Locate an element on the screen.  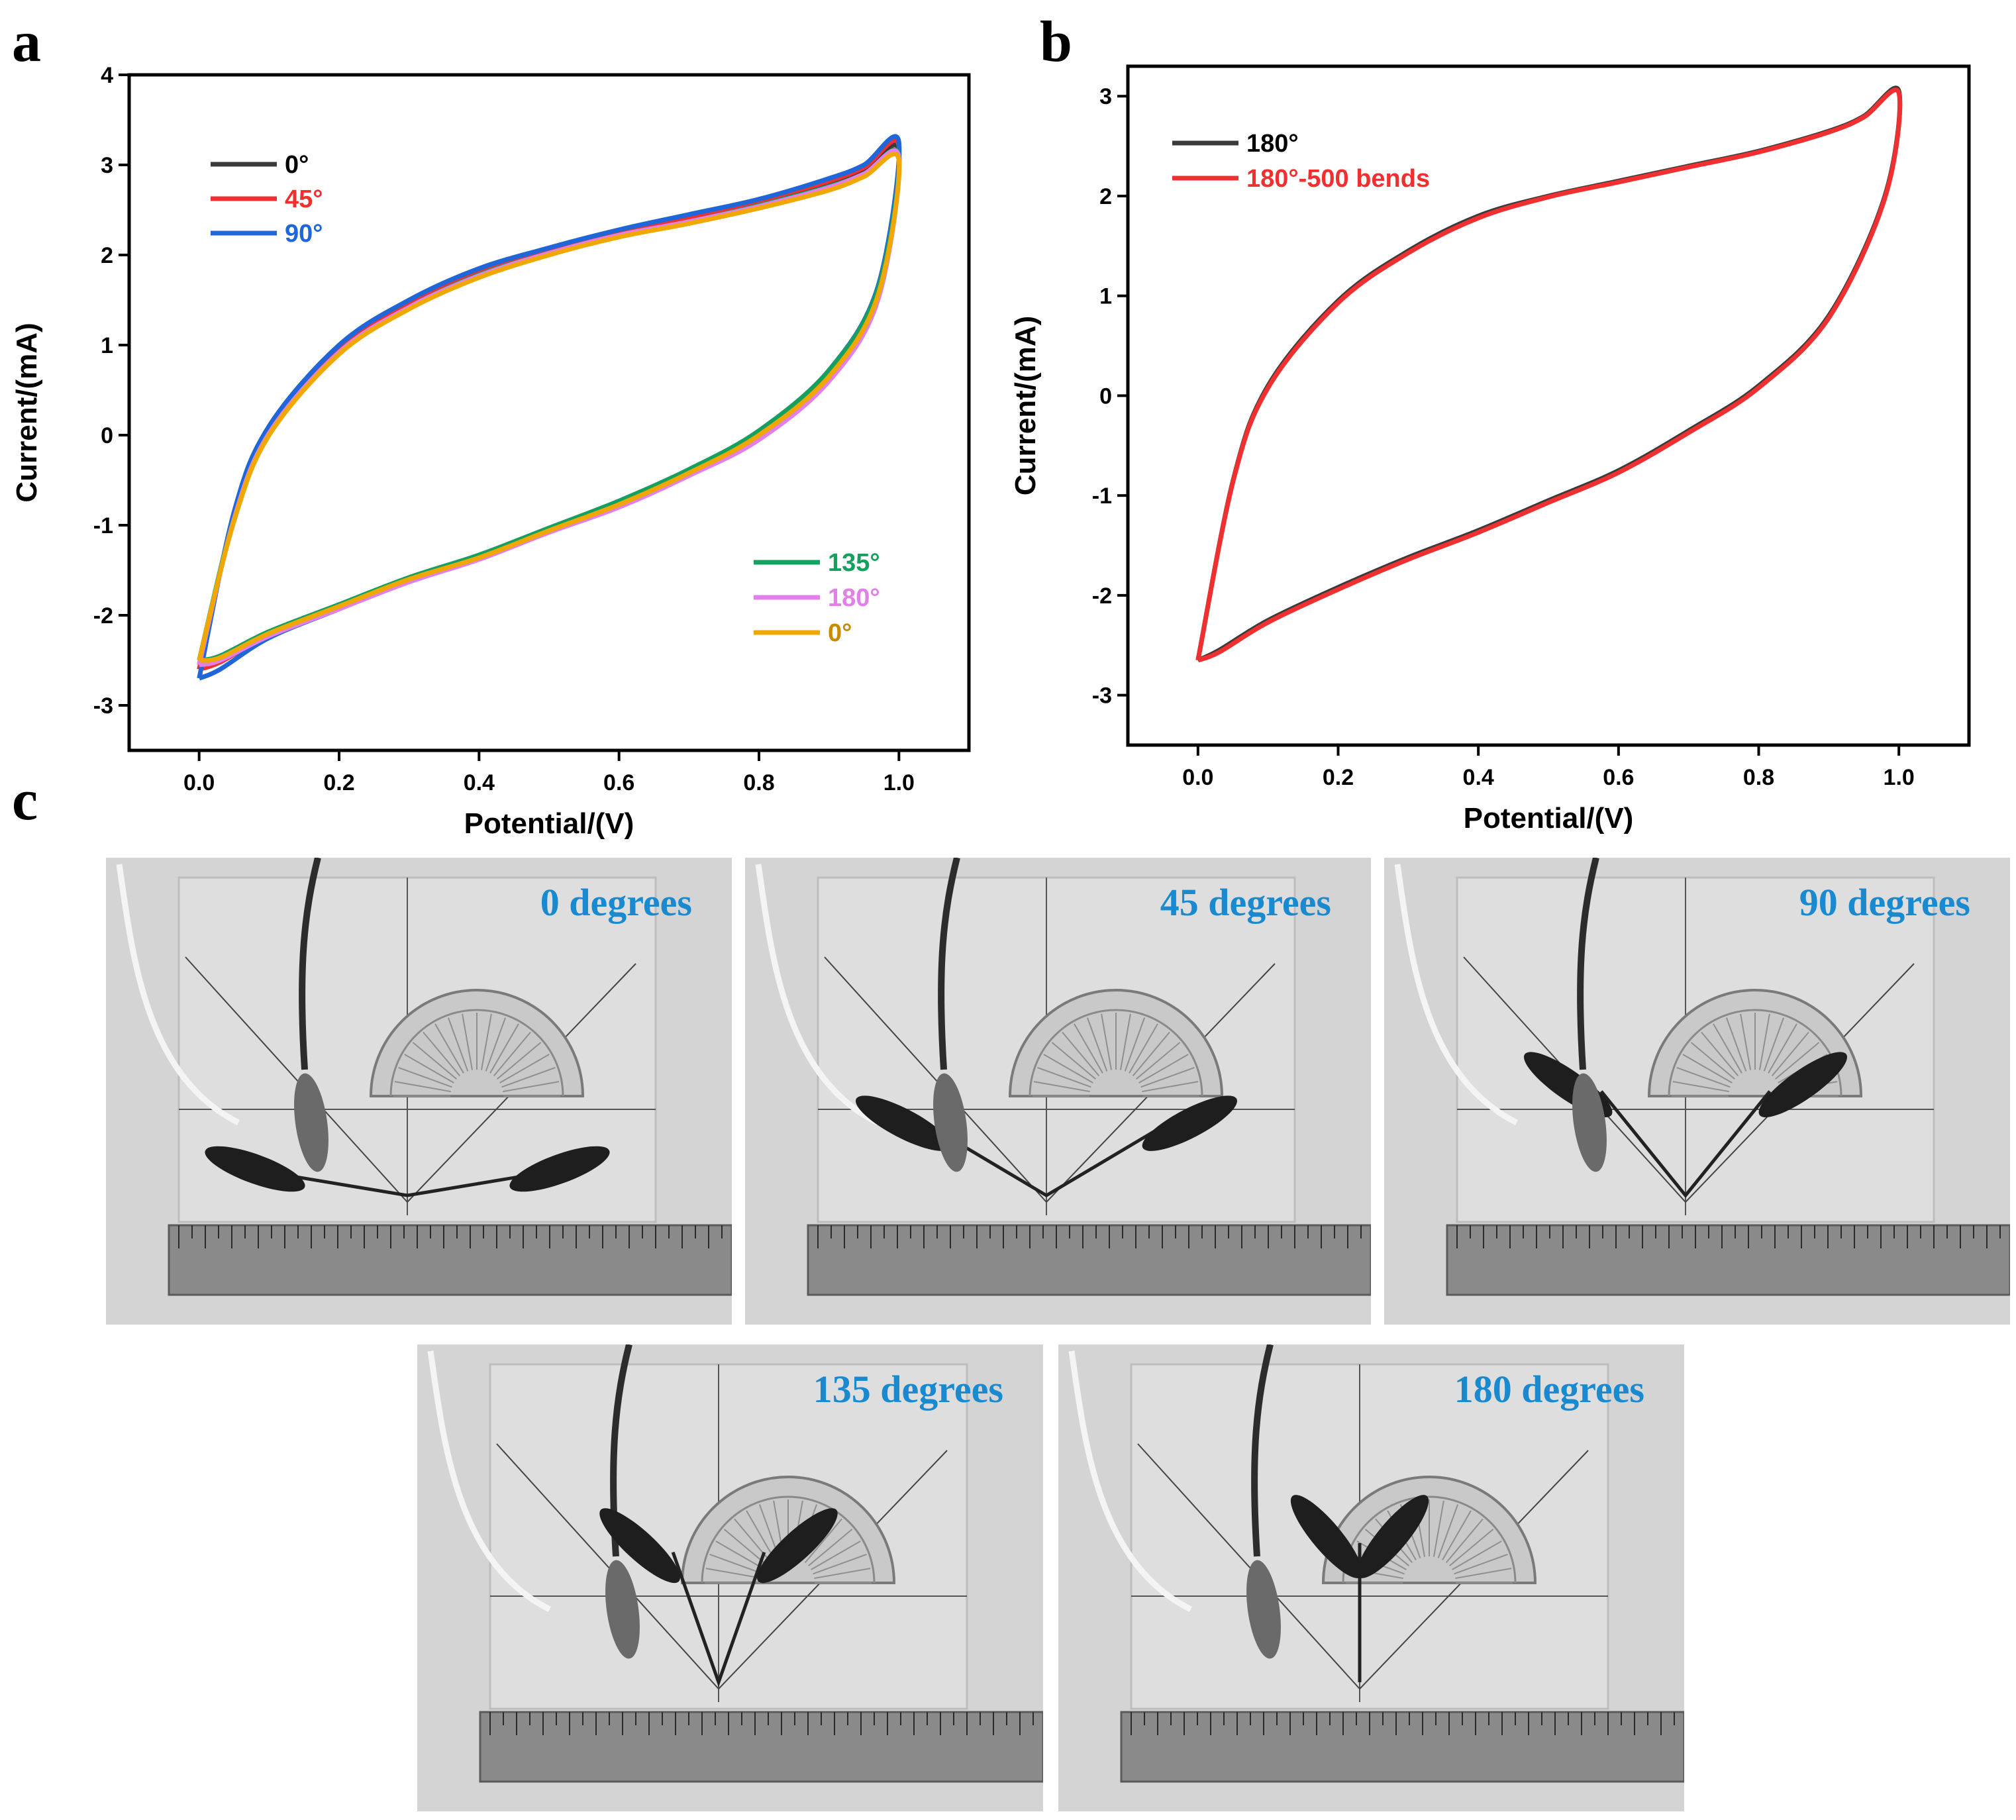
x-tick-label: 0.4 is located at coordinates (1478, 777).